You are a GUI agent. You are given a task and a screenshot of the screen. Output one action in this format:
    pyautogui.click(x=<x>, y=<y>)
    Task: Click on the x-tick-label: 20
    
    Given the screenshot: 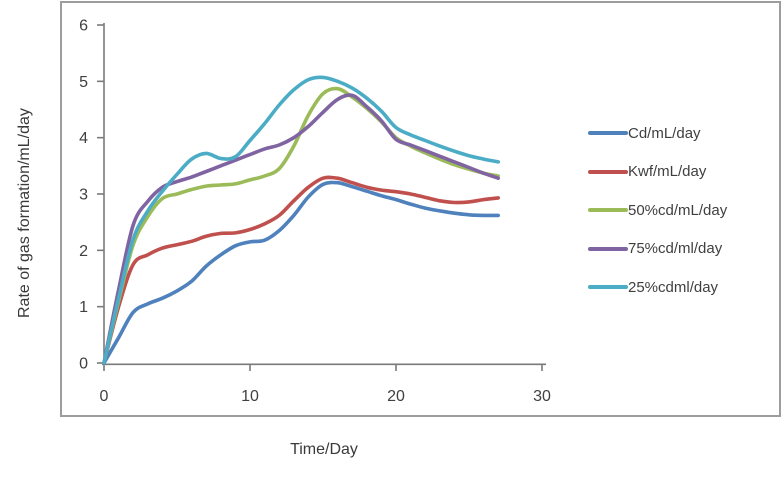 What is the action you would take?
    pyautogui.click(x=396, y=396)
    